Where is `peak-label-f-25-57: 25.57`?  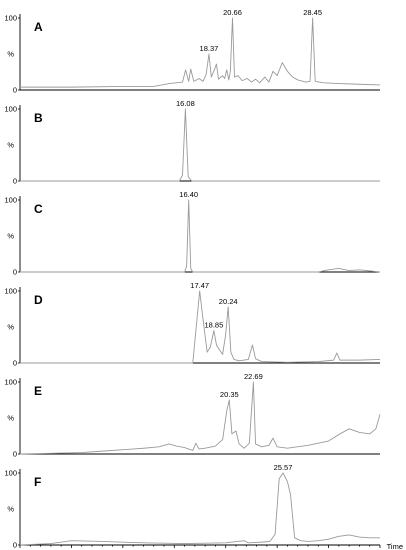 peak-label-f-25-57: 25.57 is located at coordinates (283, 467).